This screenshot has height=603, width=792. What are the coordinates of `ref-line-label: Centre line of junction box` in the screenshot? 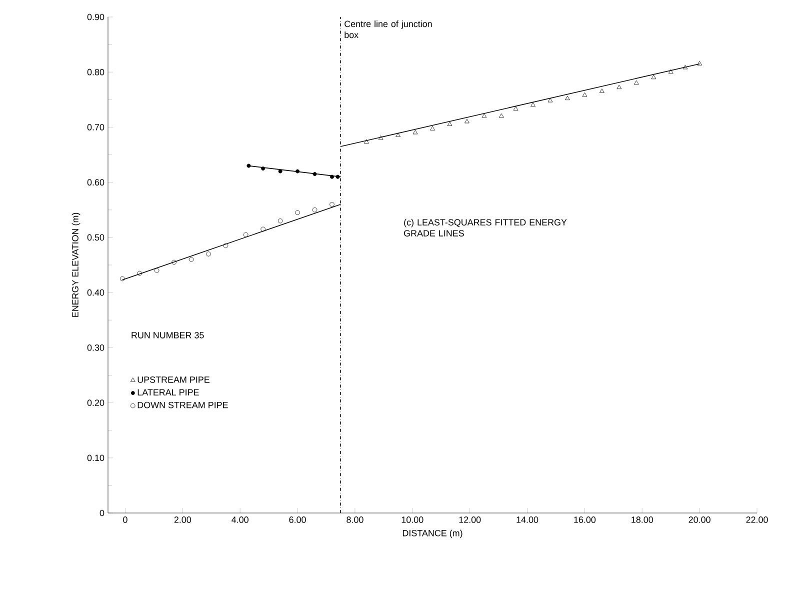 It's located at (388, 29).